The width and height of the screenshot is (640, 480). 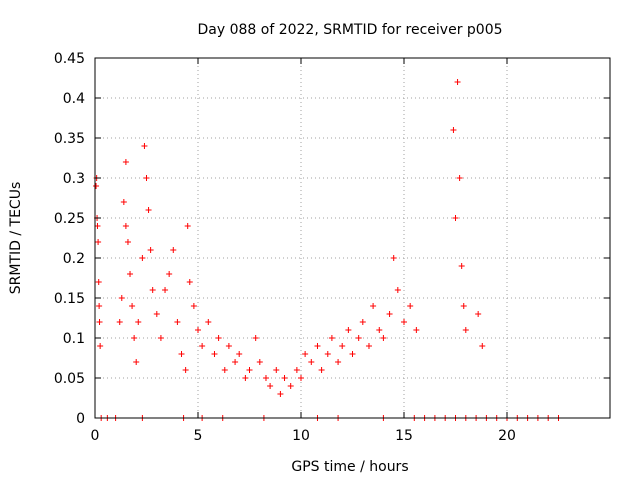 What do you see at coordinates (74, 99) in the screenshot?
I see `y-tick-label: 0.4` at bounding box center [74, 99].